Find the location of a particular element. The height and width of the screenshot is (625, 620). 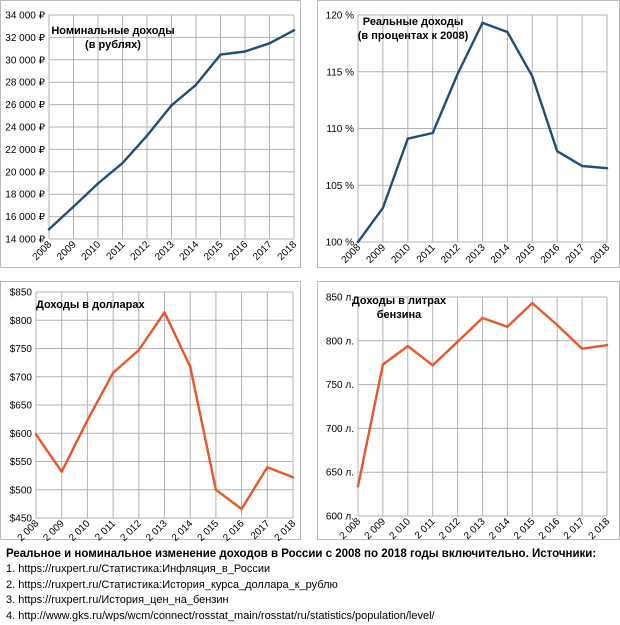

y-tick-label: 120 % is located at coordinates (340, 16).